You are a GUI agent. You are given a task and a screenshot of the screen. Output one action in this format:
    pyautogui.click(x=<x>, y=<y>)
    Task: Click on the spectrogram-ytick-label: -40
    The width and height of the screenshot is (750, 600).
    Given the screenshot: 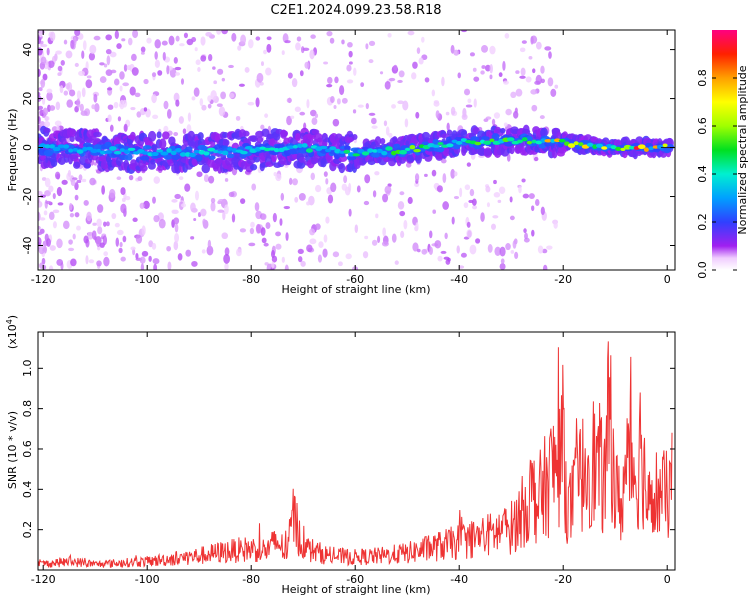 What is the action you would take?
    pyautogui.click(x=27, y=246)
    